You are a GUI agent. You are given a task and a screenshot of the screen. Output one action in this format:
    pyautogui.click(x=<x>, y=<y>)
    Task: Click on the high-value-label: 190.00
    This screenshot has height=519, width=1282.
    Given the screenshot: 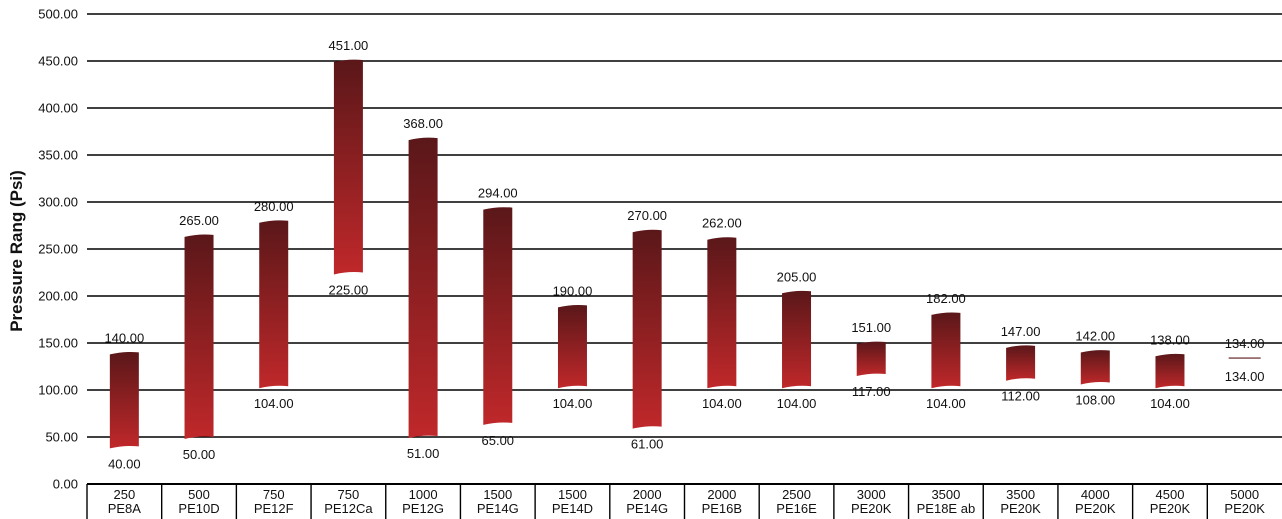 What is the action you would take?
    pyautogui.click(x=573, y=290)
    